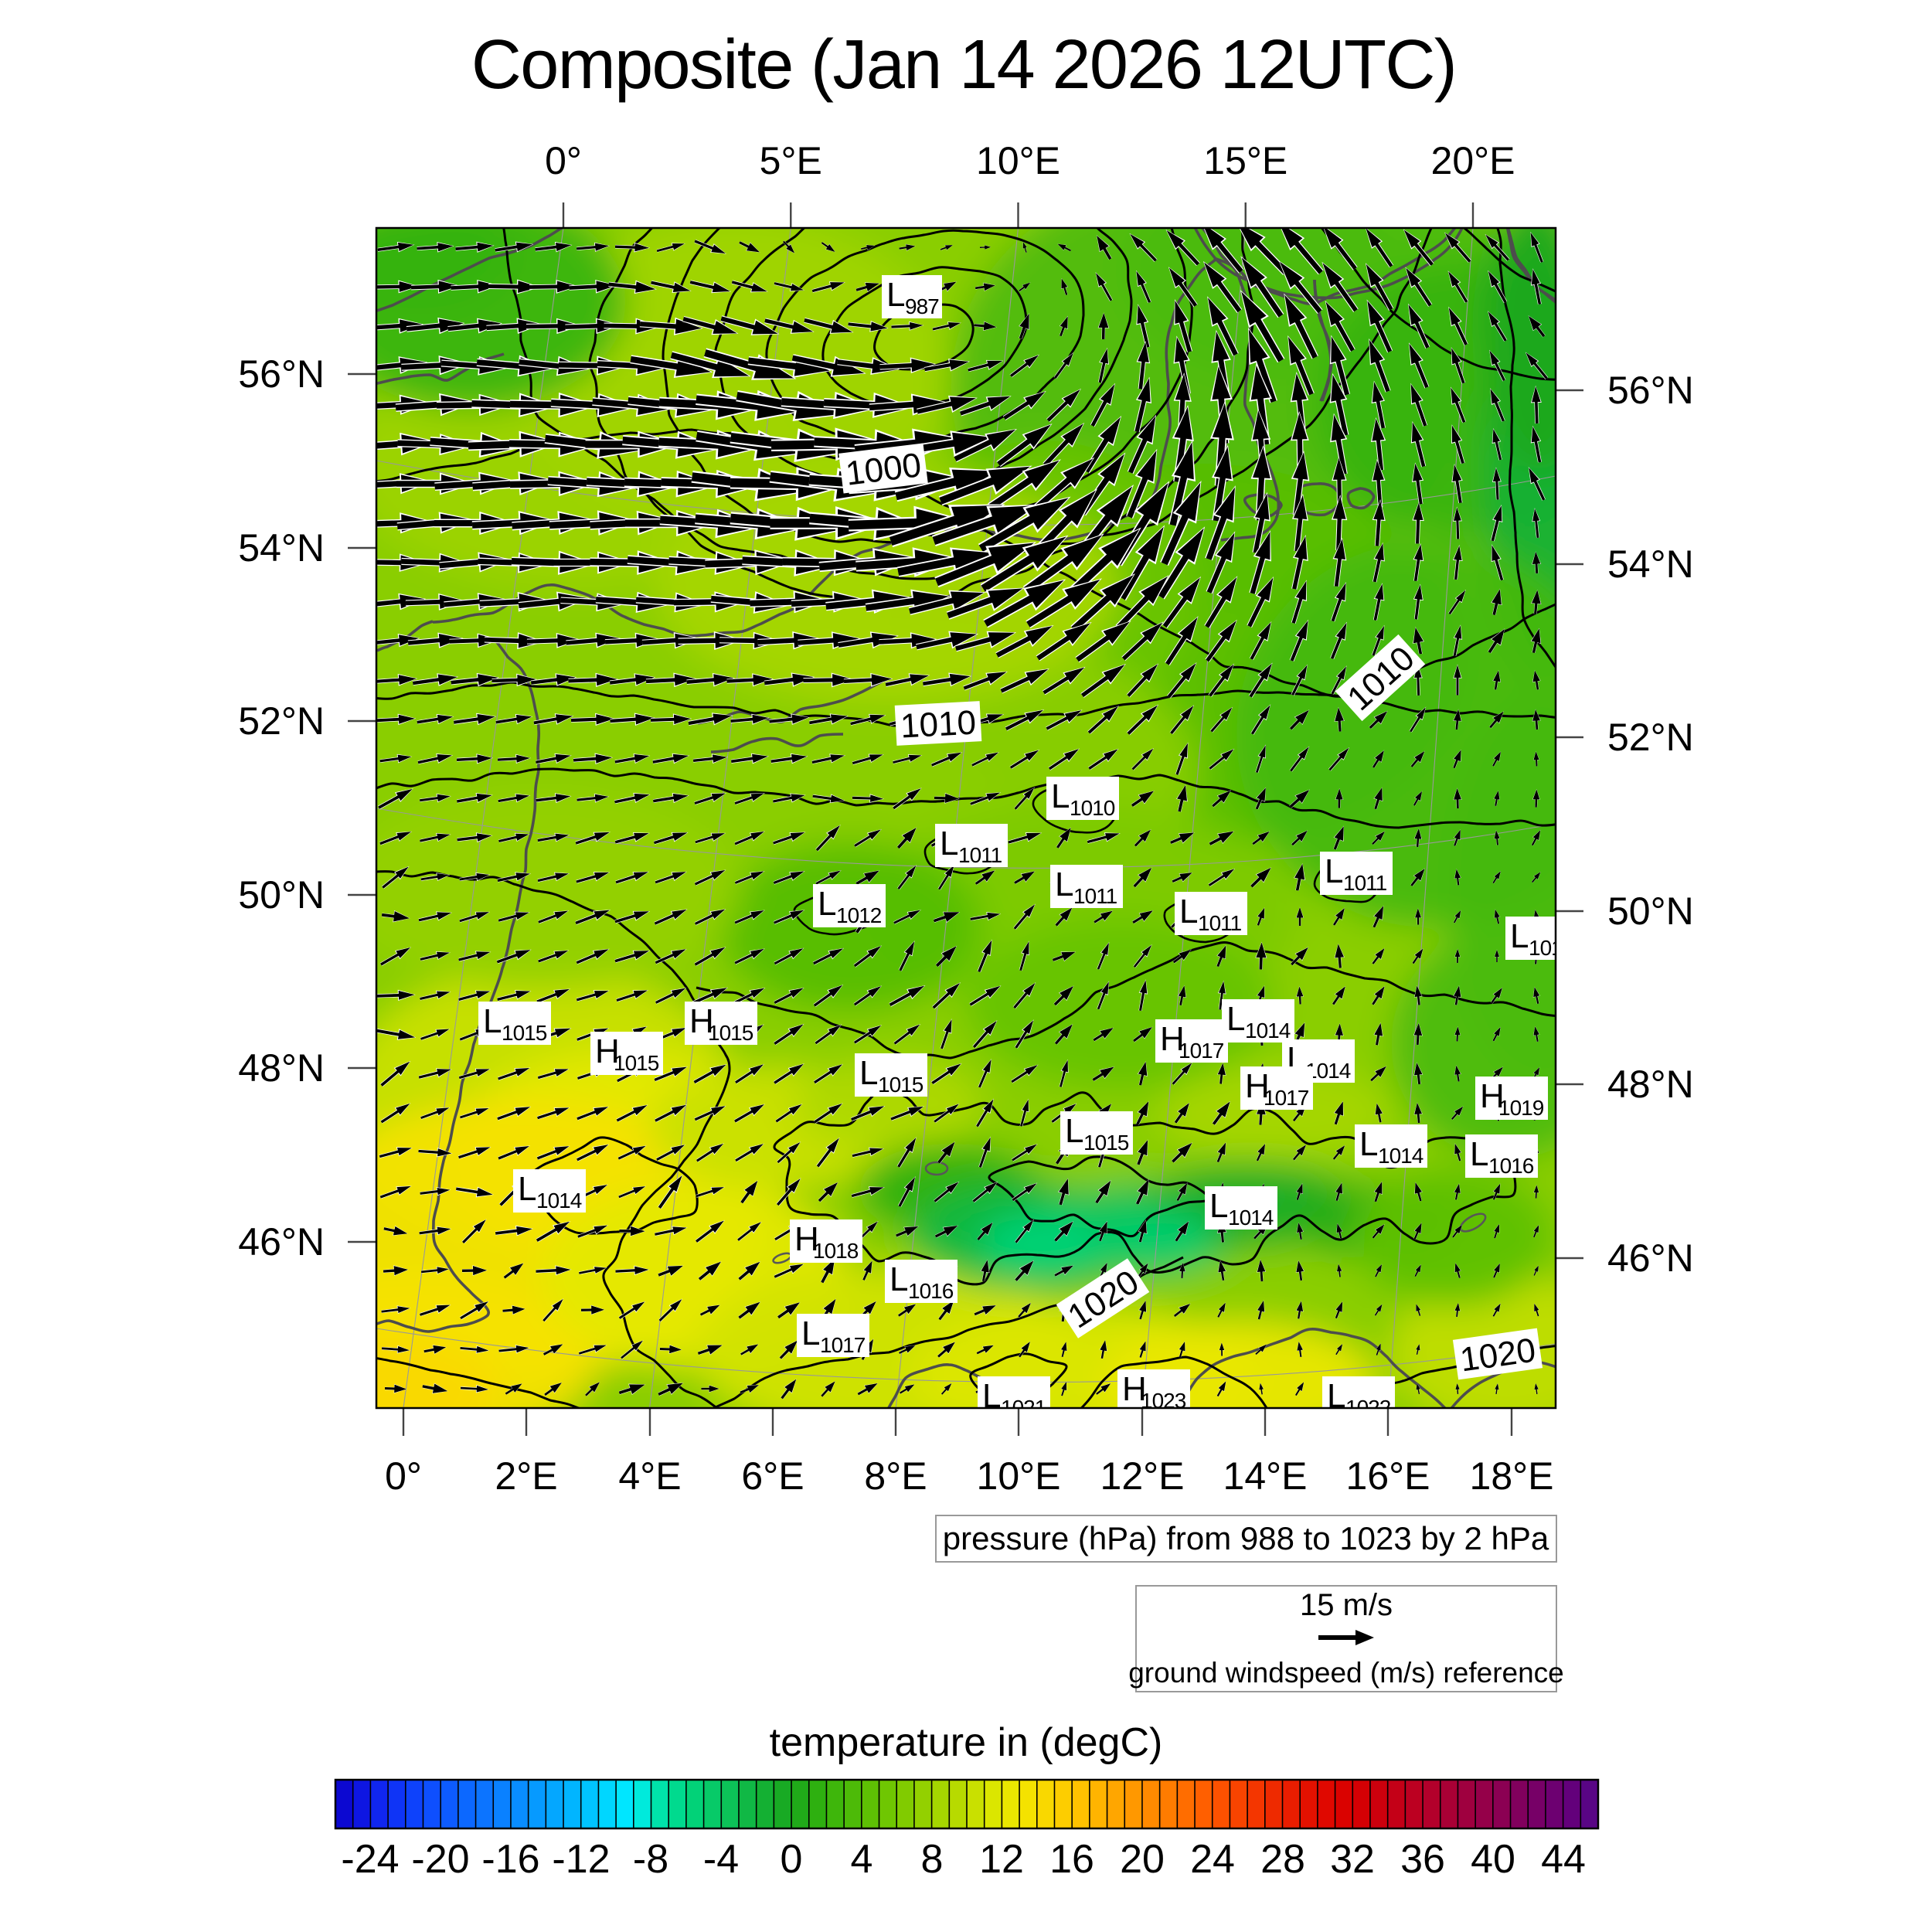 The width and height of the screenshot is (1932, 1932). I want to click on svg-text: 4, so click(862, 1859).